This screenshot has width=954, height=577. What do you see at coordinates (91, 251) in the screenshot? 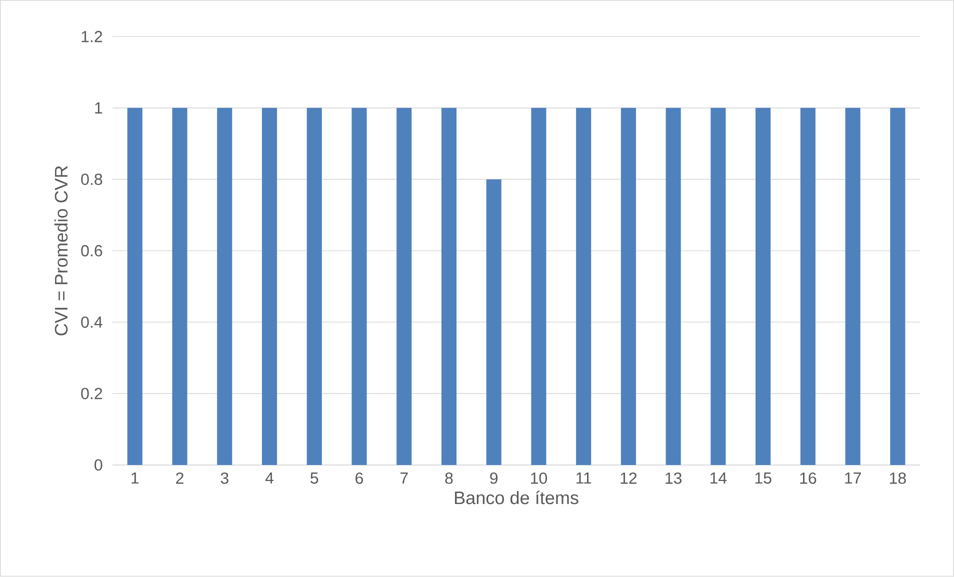
I see `y-tick-label: 0.6` at bounding box center [91, 251].